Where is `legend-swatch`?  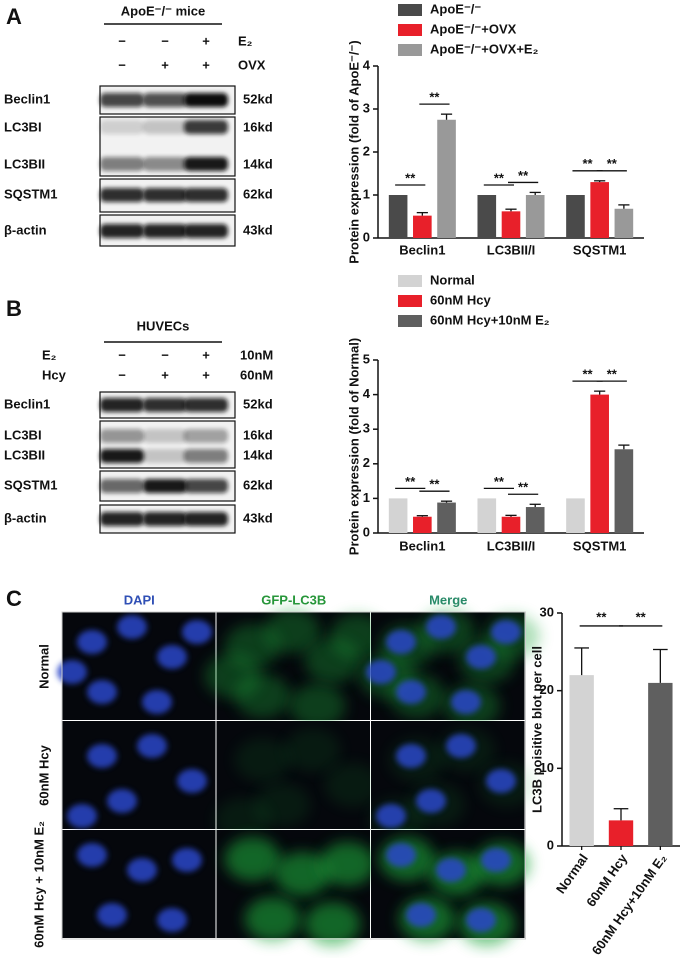
legend-swatch is located at coordinates (410, 281).